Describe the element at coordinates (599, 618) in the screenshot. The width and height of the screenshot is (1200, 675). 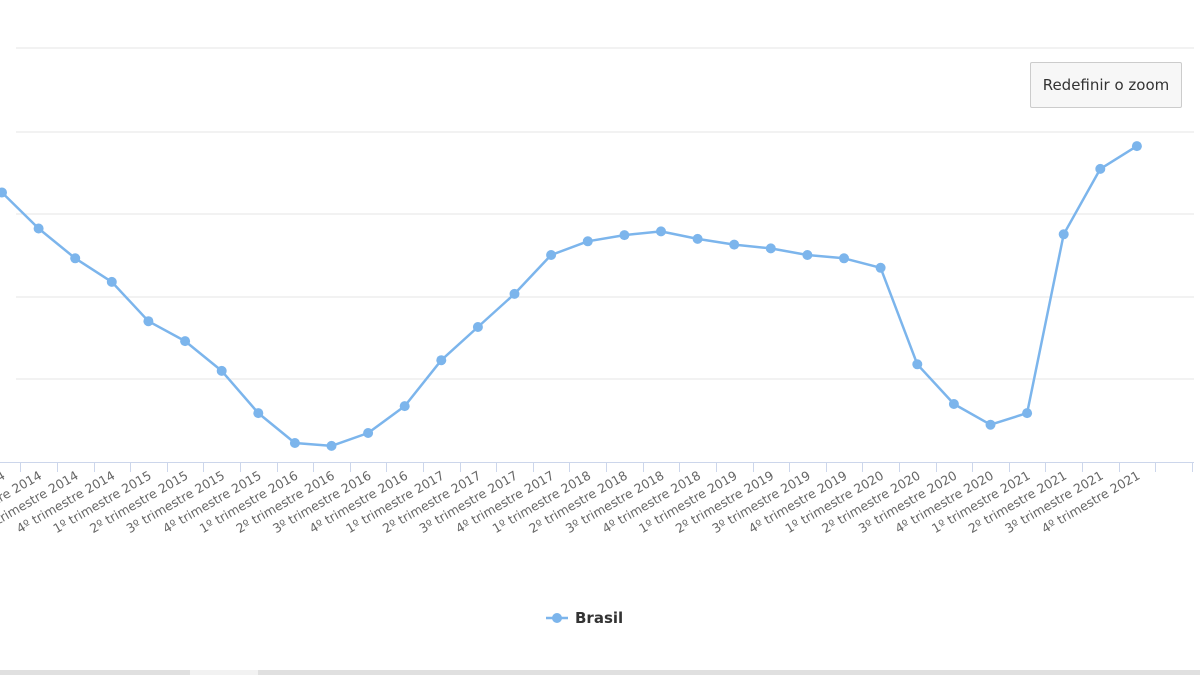
I see `legend-label-brasil: Brasil` at that location.